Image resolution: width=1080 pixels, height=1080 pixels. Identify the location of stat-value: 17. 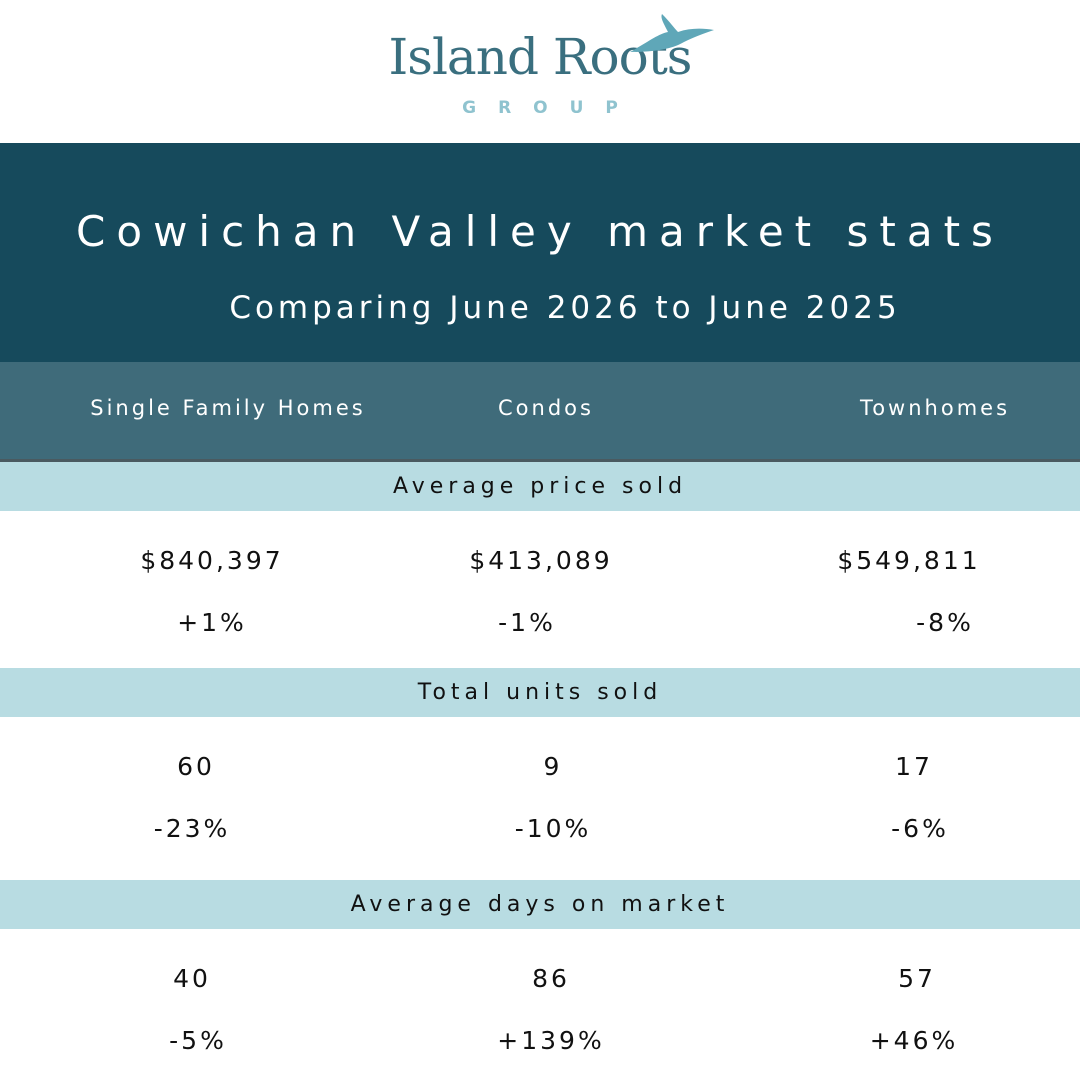
(914, 766).